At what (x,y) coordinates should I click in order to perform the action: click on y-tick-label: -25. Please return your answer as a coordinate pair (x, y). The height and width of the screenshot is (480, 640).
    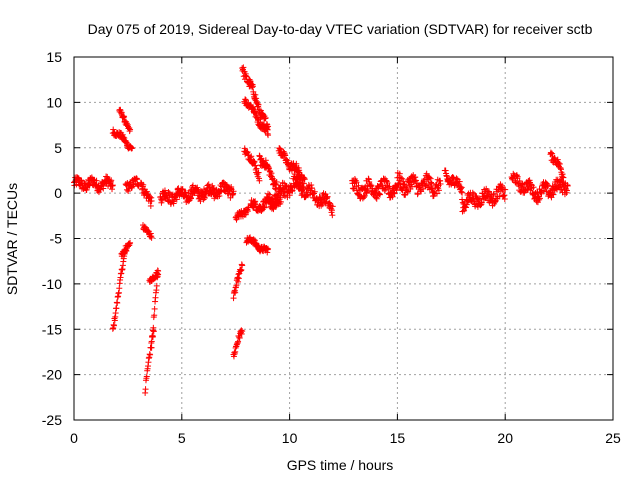
    Looking at the image, I should click on (52, 420).